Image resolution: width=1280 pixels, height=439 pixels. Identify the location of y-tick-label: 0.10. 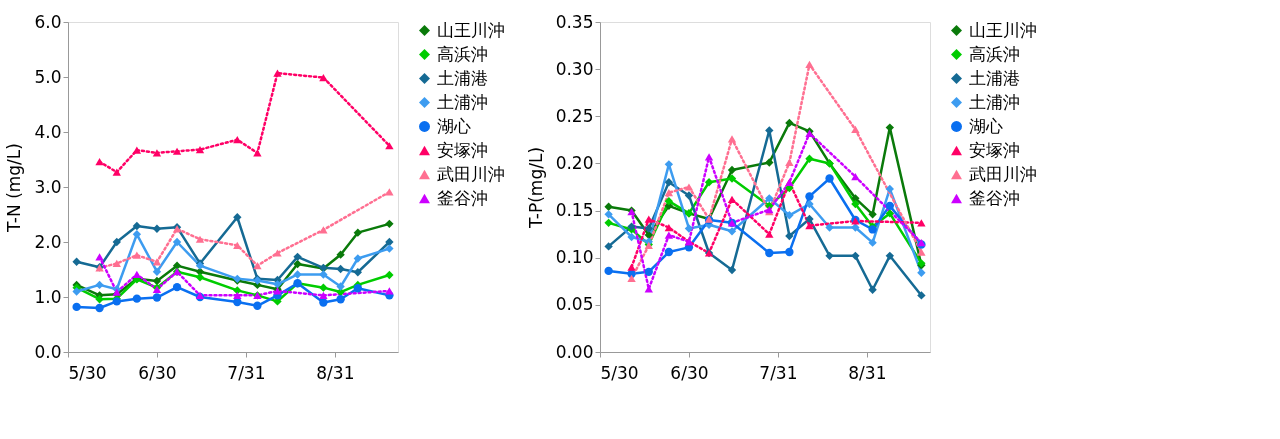
(574, 257).